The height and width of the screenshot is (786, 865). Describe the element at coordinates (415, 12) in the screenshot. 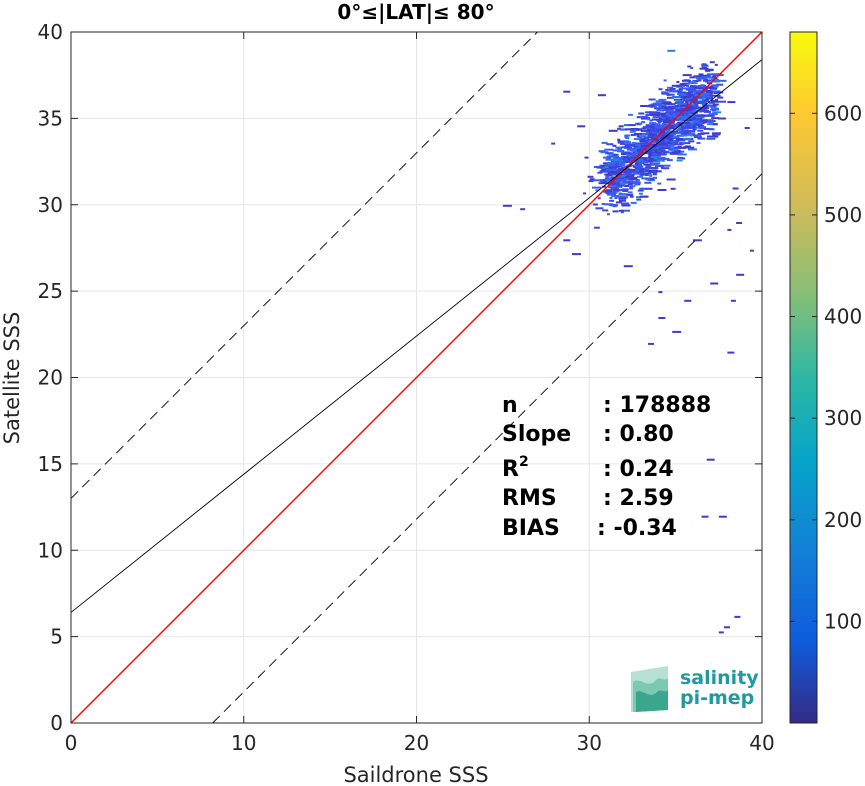

I see `chart-title: 0°≤|LAT|≤ 80°` at that location.